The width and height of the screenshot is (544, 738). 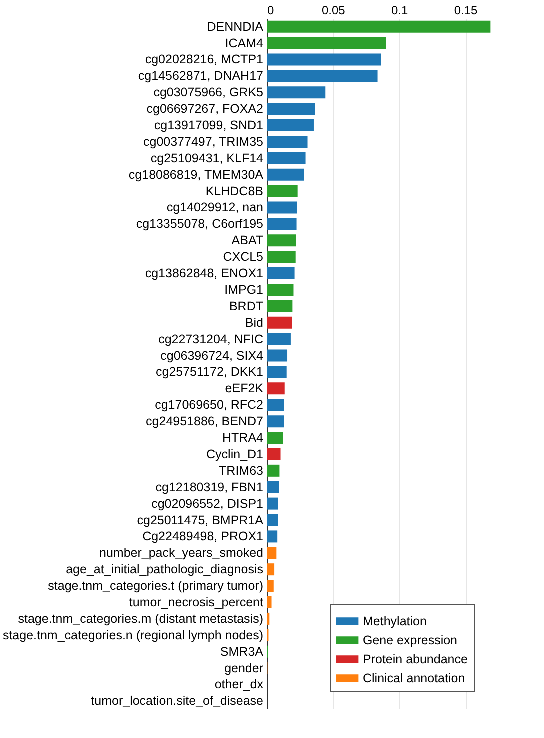 What do you see at coordinates (242, 651) in the screenshot?
I see `y-tick-label: SMR3A` at bounding box center [242, 651].